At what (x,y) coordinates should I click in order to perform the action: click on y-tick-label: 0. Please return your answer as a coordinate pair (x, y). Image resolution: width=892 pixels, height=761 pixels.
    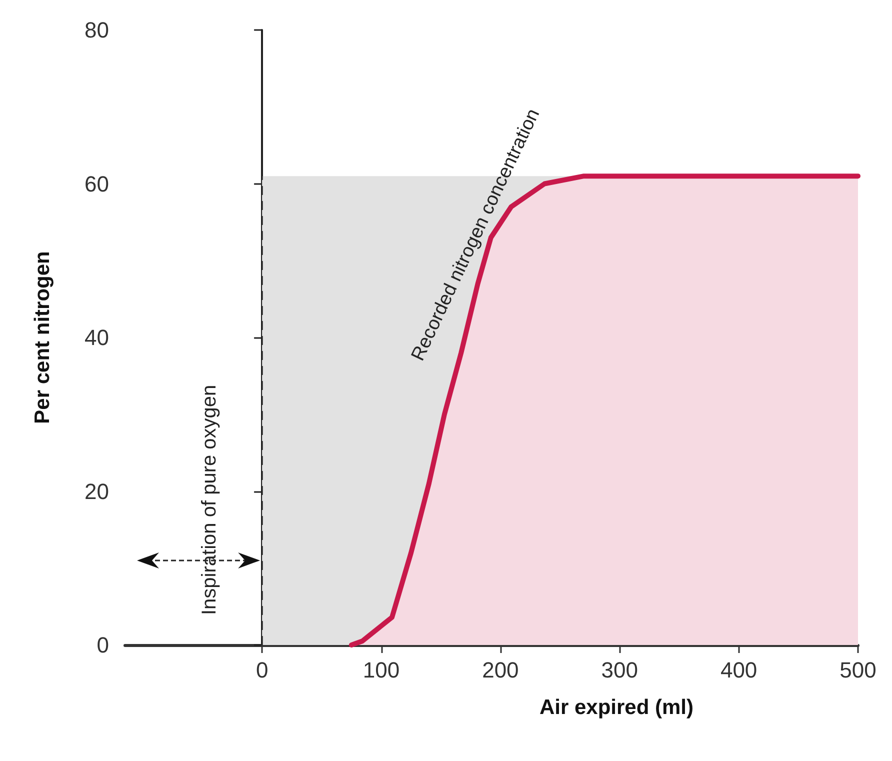
    Looking at the image, I should click on (102, 645).